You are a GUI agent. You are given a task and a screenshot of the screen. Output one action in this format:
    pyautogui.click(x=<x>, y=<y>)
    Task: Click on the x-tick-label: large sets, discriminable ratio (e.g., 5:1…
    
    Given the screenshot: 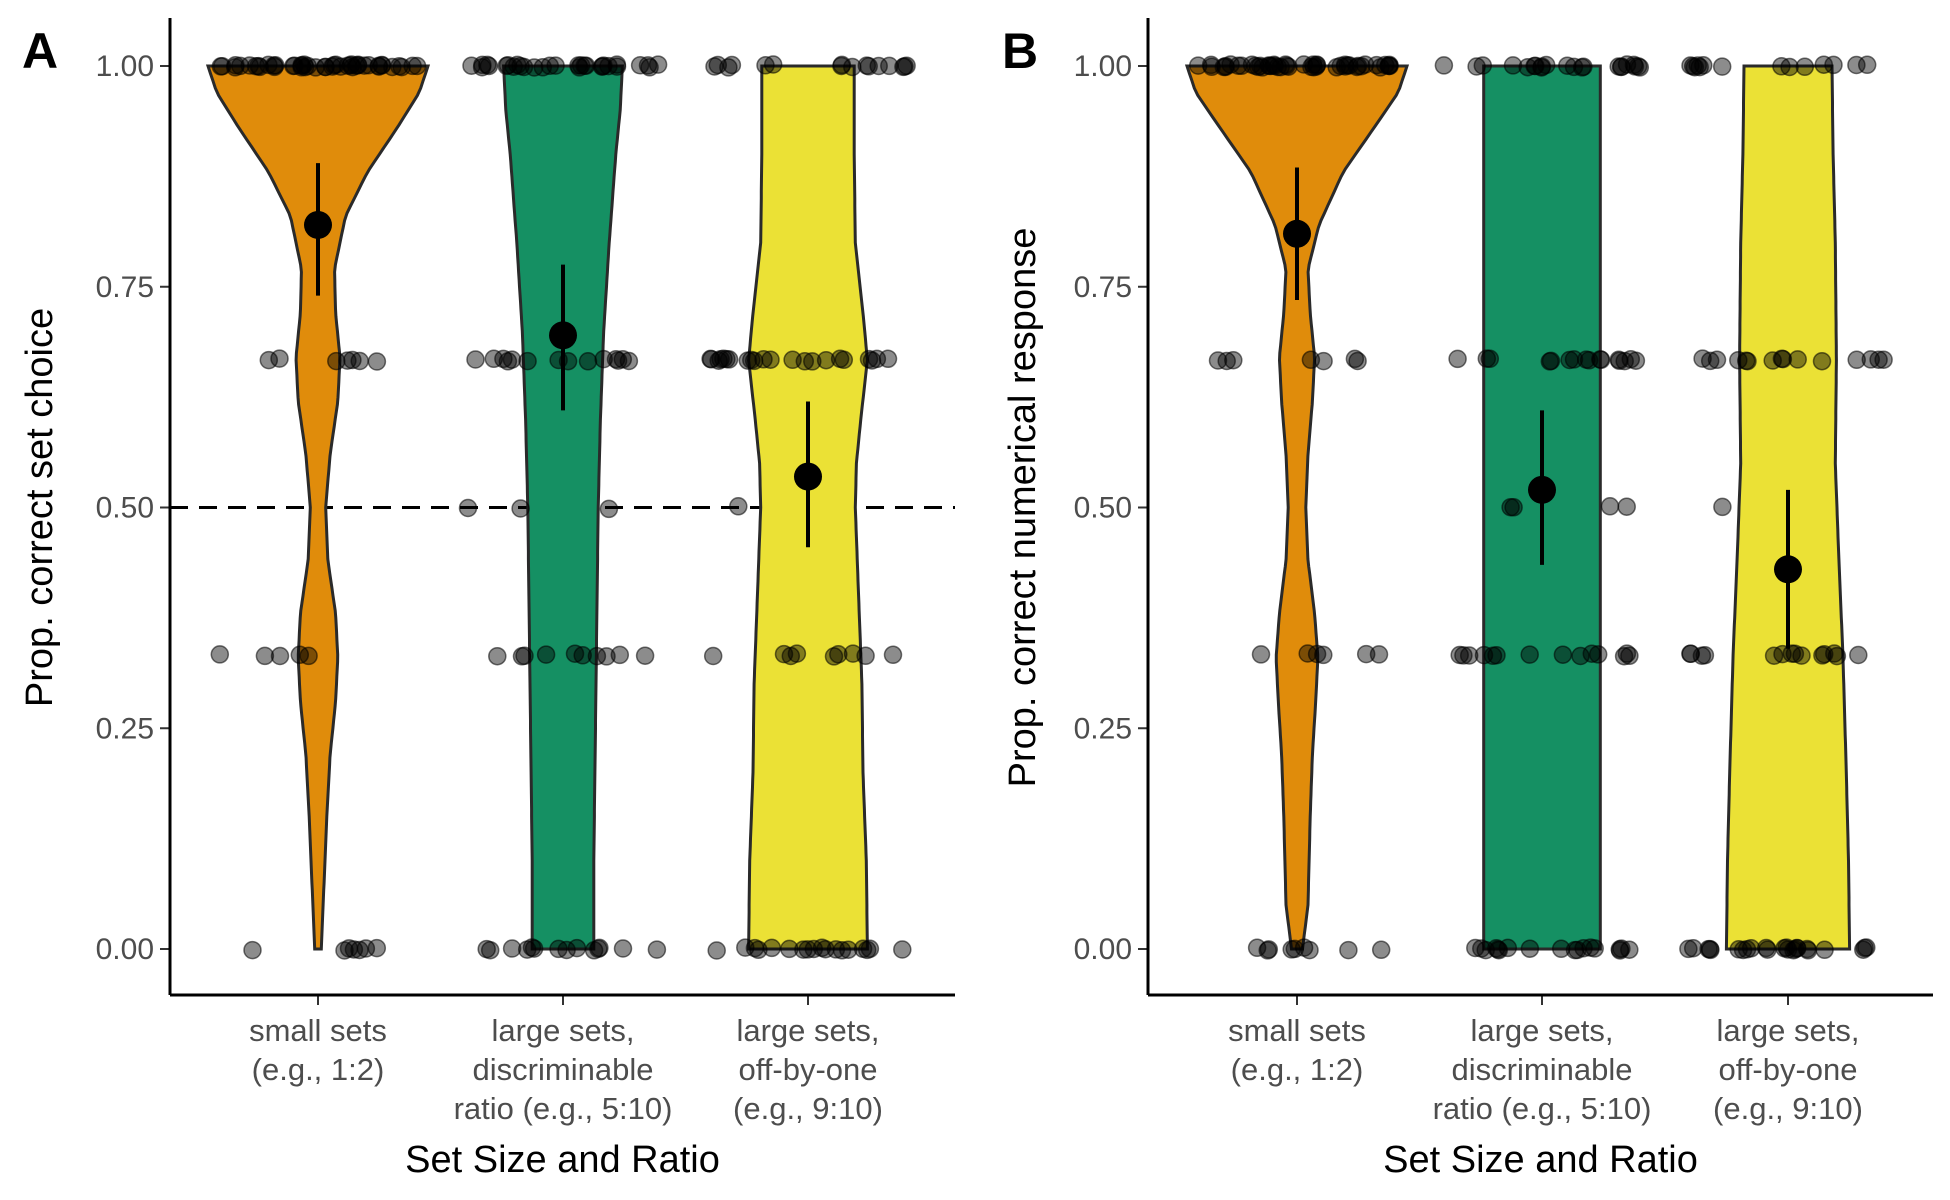 What is the action you would take?
    pyautogui.click(x=1542, y=1069)
    